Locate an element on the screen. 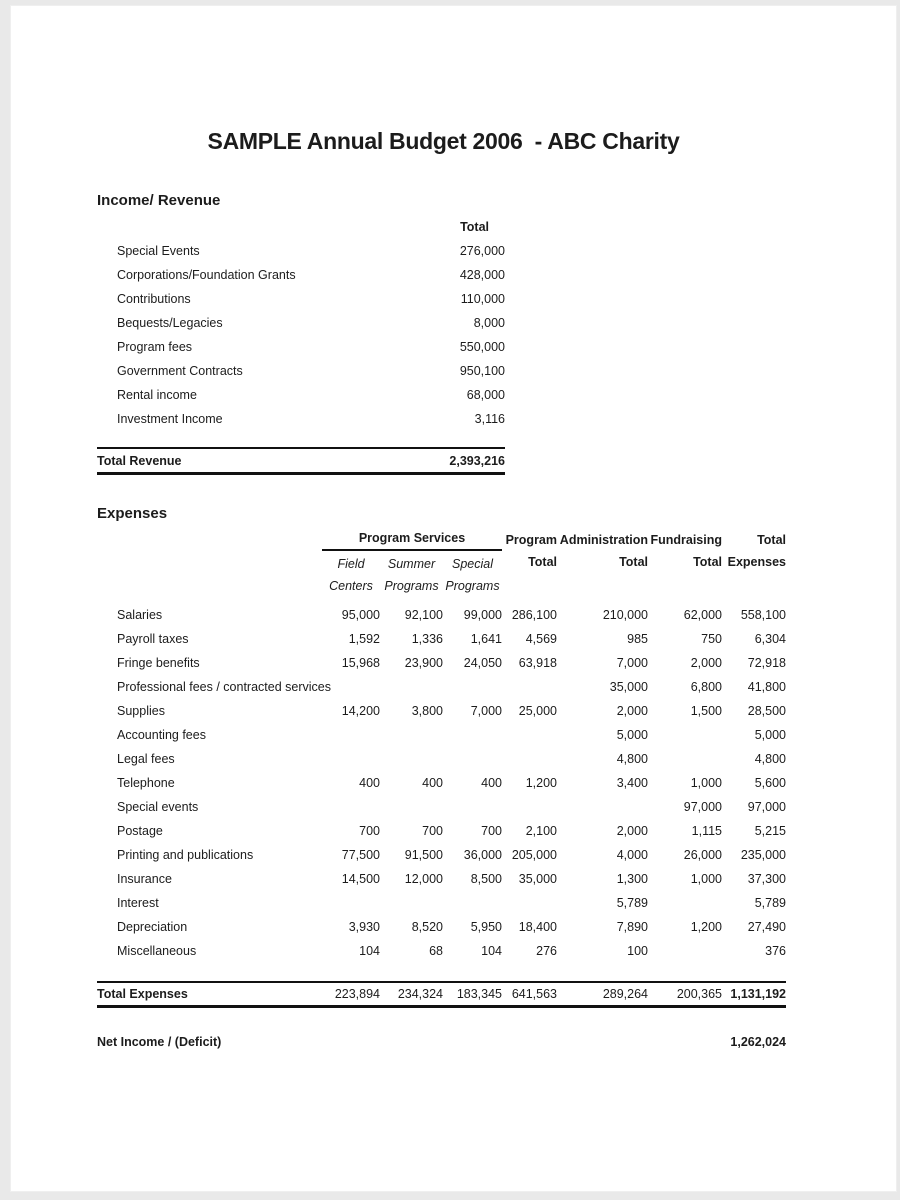  cell-value: 14,200 is located at coordinates (360, 711).